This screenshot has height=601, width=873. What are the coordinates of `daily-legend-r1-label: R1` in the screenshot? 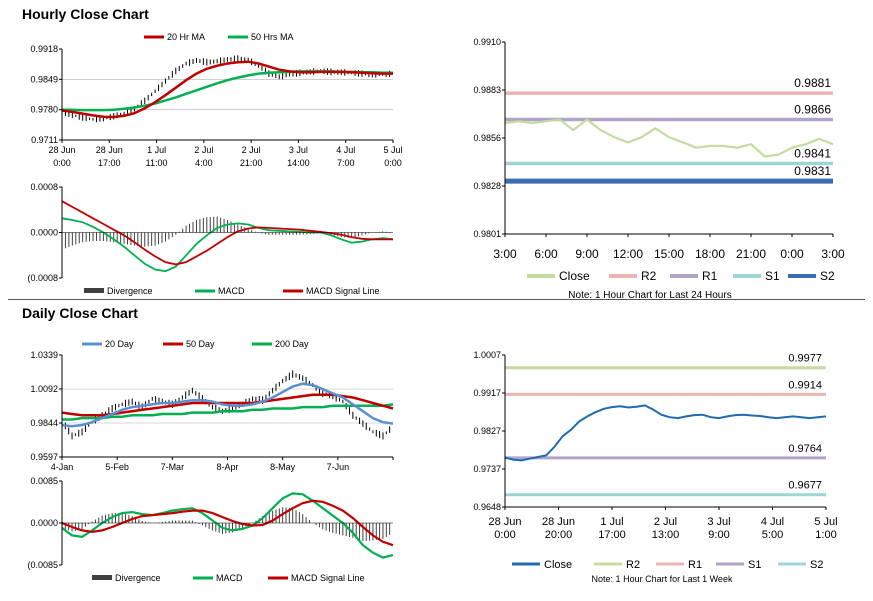 It's located at (695, 565).